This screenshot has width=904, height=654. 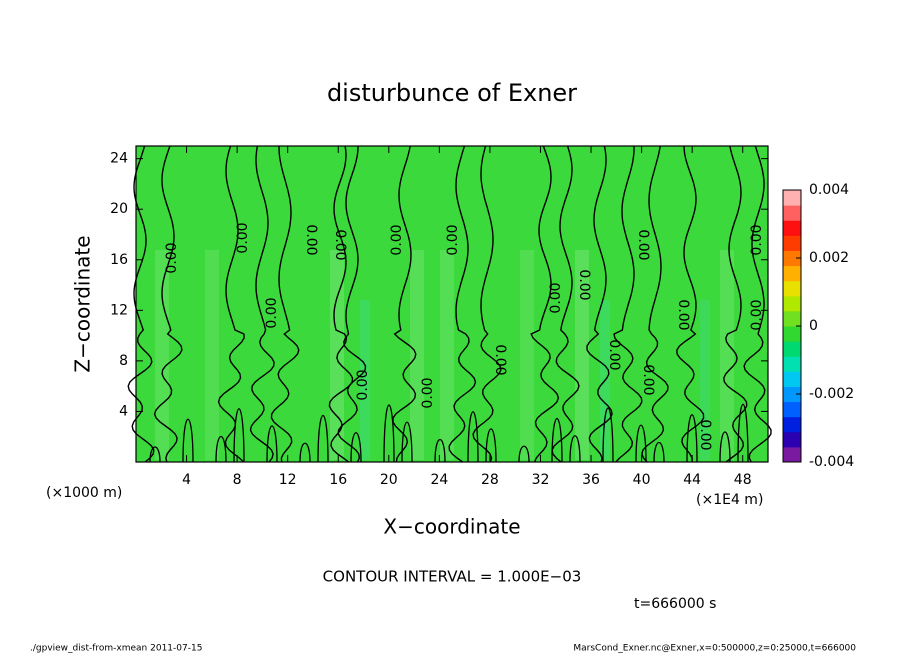 I want to click on contour-interval: CONTOUR INTERVAL = 1.000E−03, so click(x=452, y=577).